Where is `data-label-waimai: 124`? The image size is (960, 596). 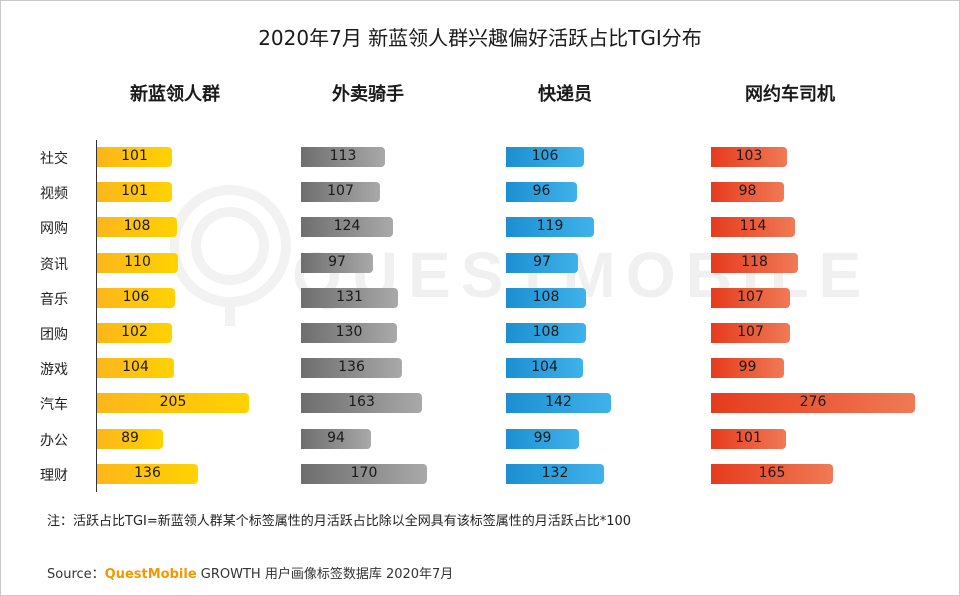
data-label-waimai: 124 is located at coordinates (347, 226).